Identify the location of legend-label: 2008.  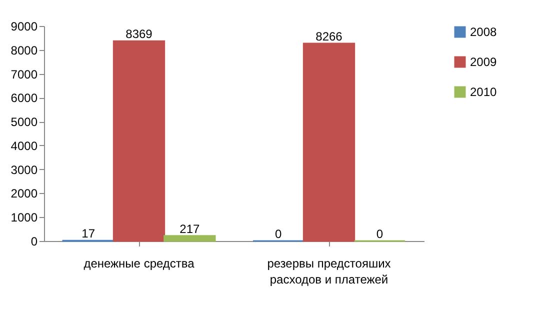
(484, 32).